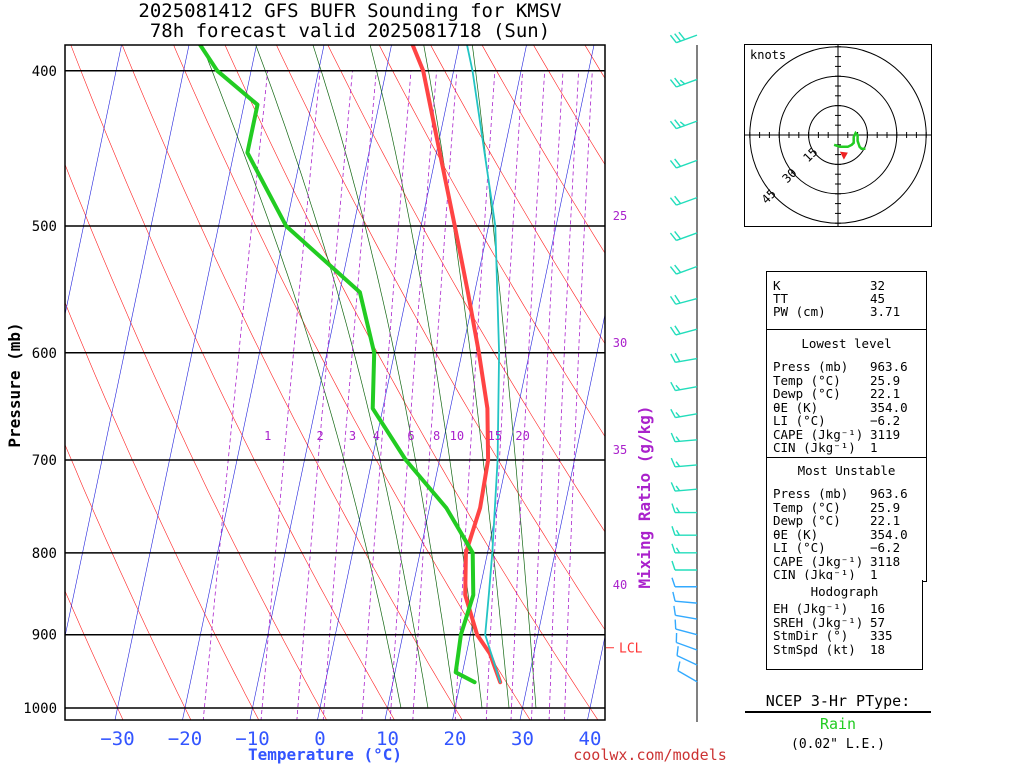 This screenshot has width=1024, height=768. I want to click on pressure-tick-label: 600, so click(44, 354).